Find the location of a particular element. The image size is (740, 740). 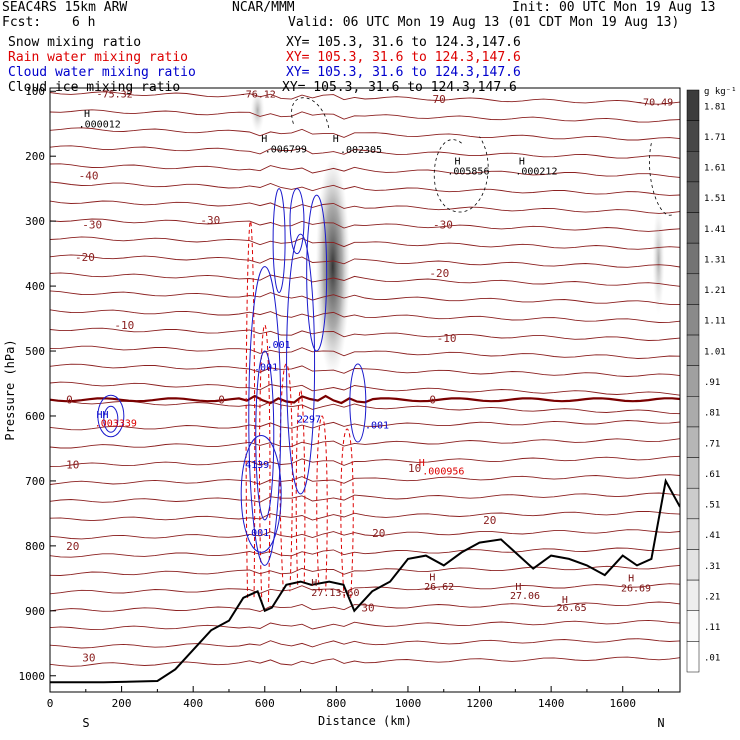

colorbar-label: .41 is located at coordinates (712, 536).